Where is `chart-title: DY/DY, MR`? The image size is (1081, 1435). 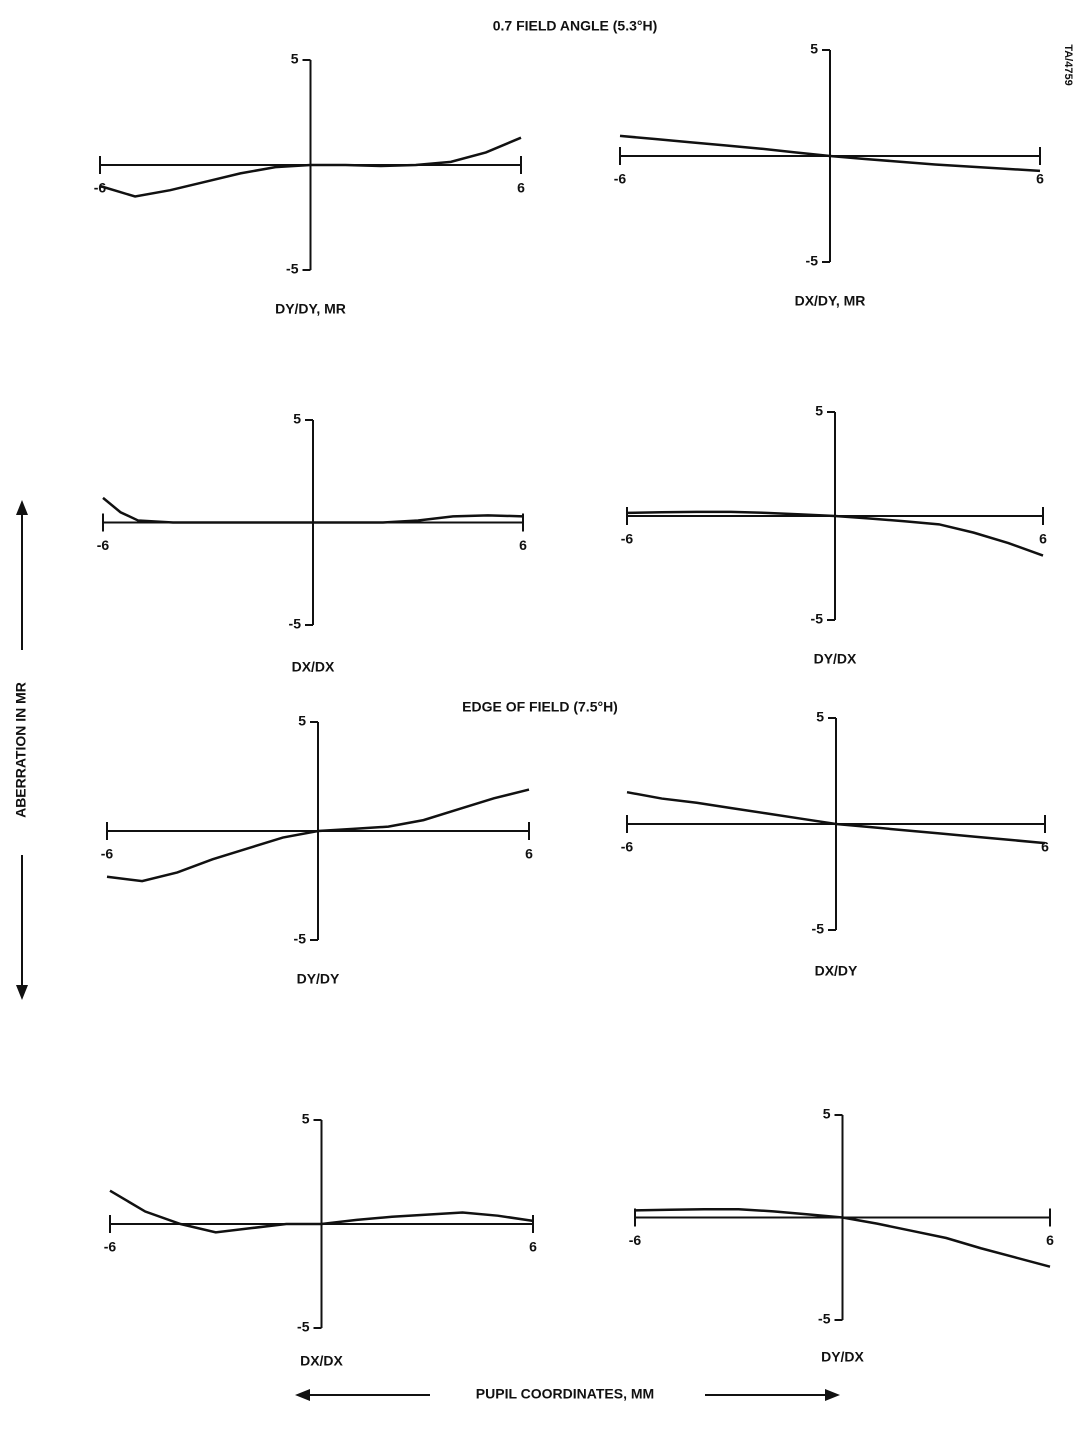 chart-title: DY/DY, MR is located at coordinates (310, 309).